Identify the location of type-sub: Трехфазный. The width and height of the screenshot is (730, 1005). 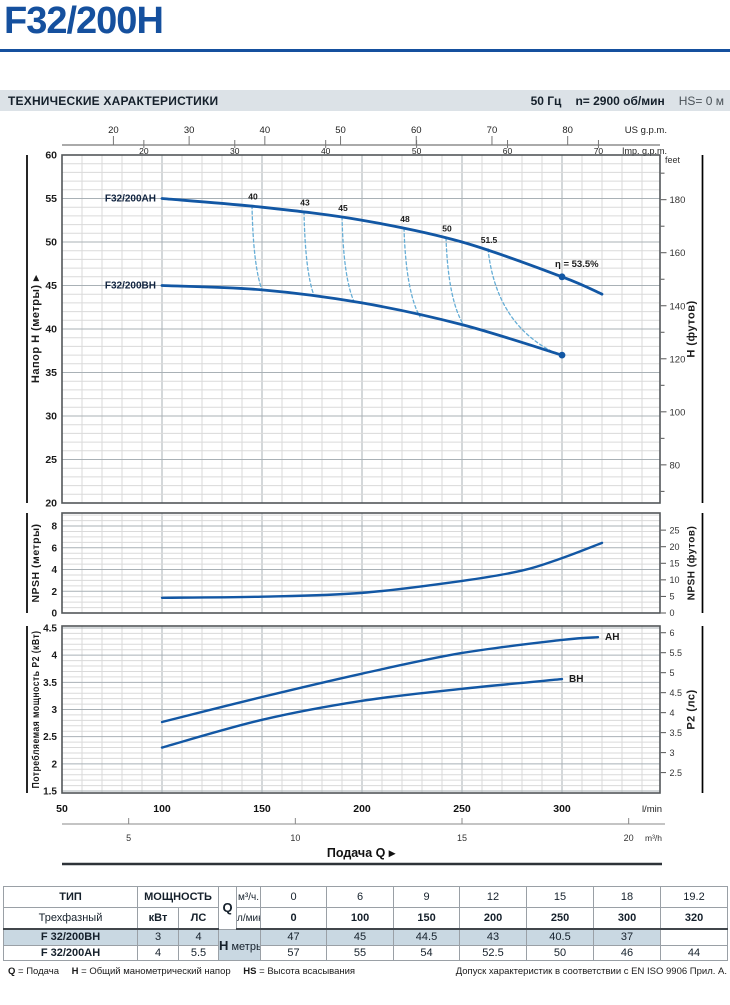
(70, 918).